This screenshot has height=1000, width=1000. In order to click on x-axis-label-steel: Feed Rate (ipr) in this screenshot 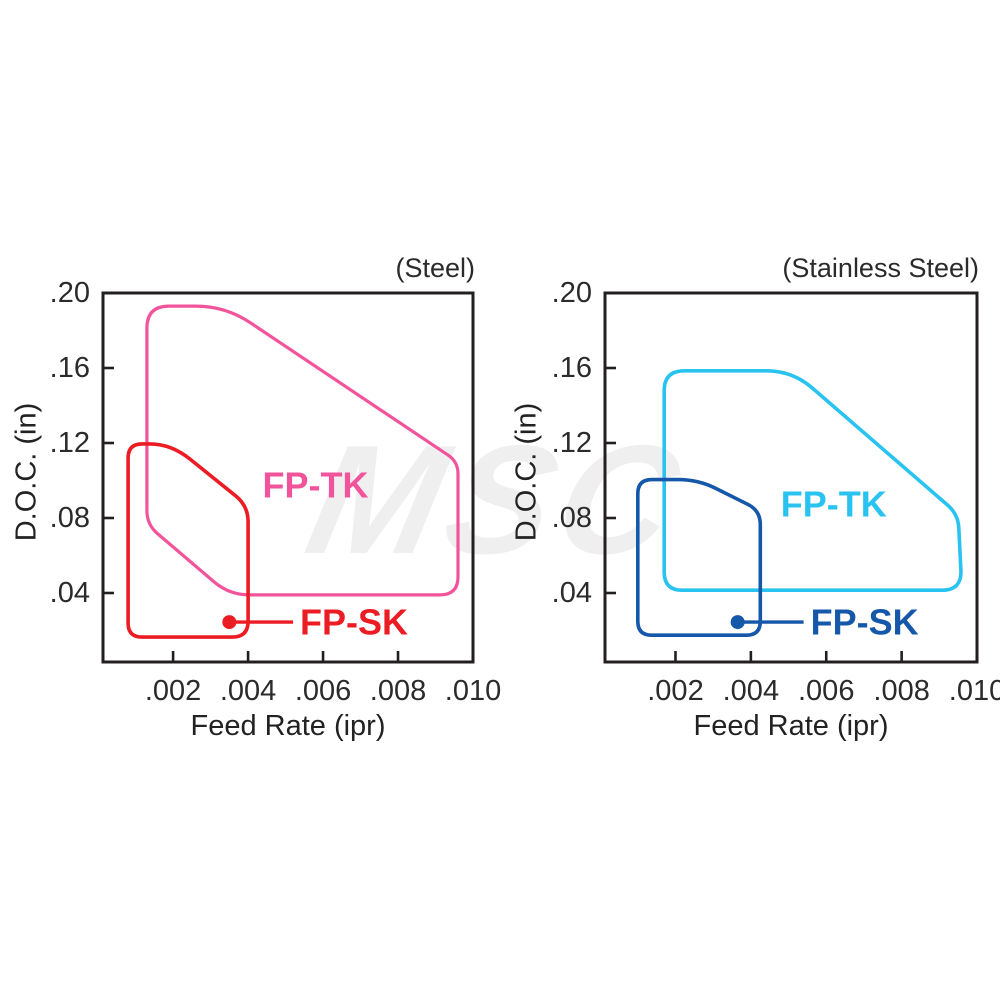, I will do `click(288, 726)`.